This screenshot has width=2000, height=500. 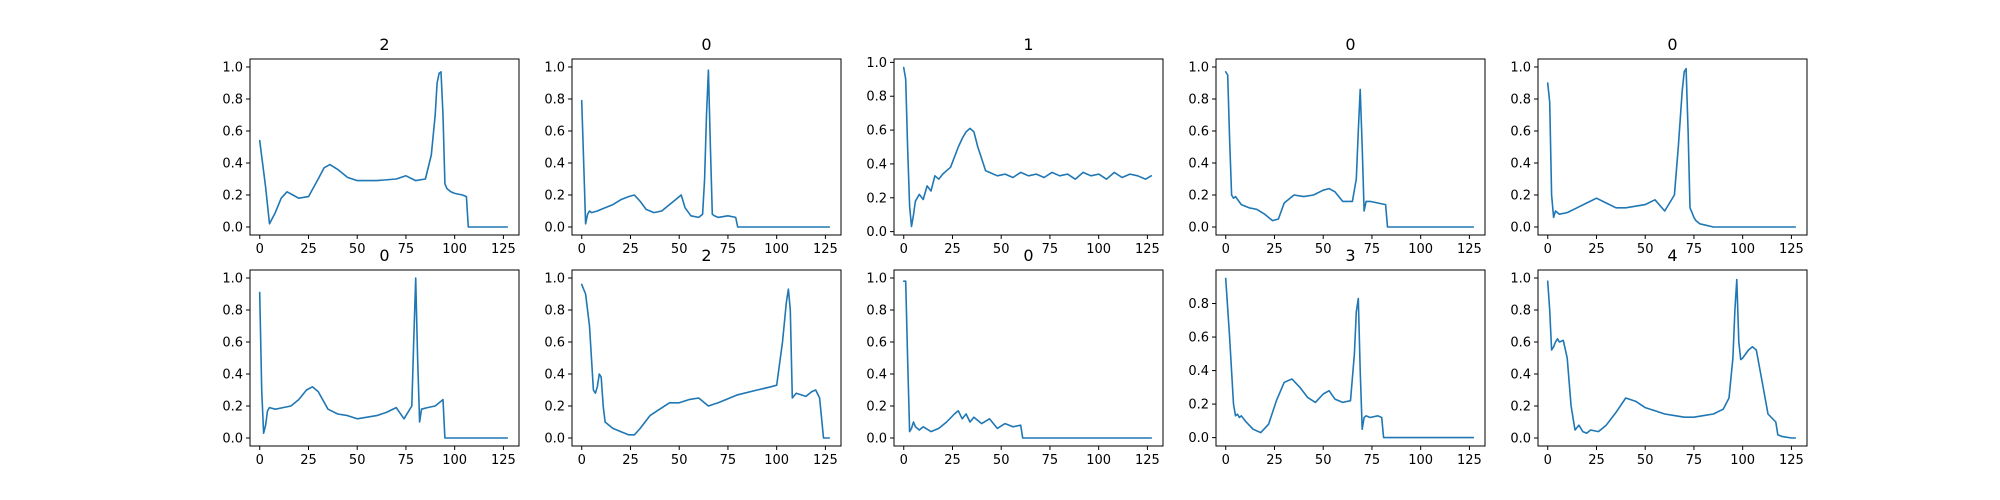 I want to click on chart-panel-8: 0 0 25 50 75 100 125 0.0 0.2 0.4 0.6 0.8 1.0, so click(x=1015, y=357).